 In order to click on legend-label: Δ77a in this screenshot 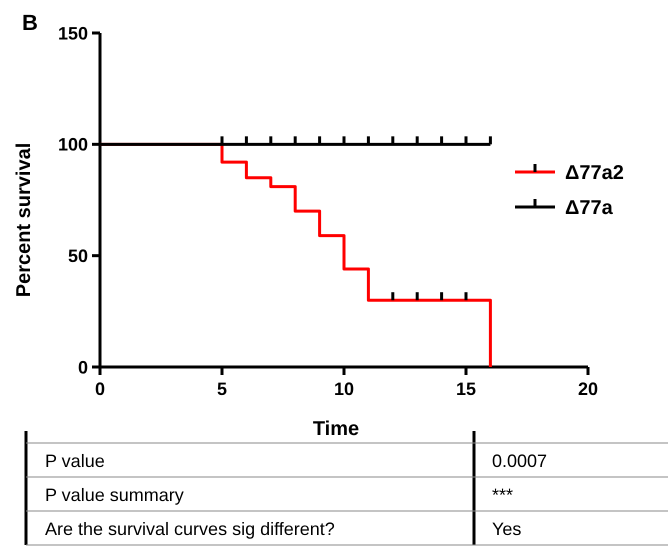, I will do `click(589, 208)`.